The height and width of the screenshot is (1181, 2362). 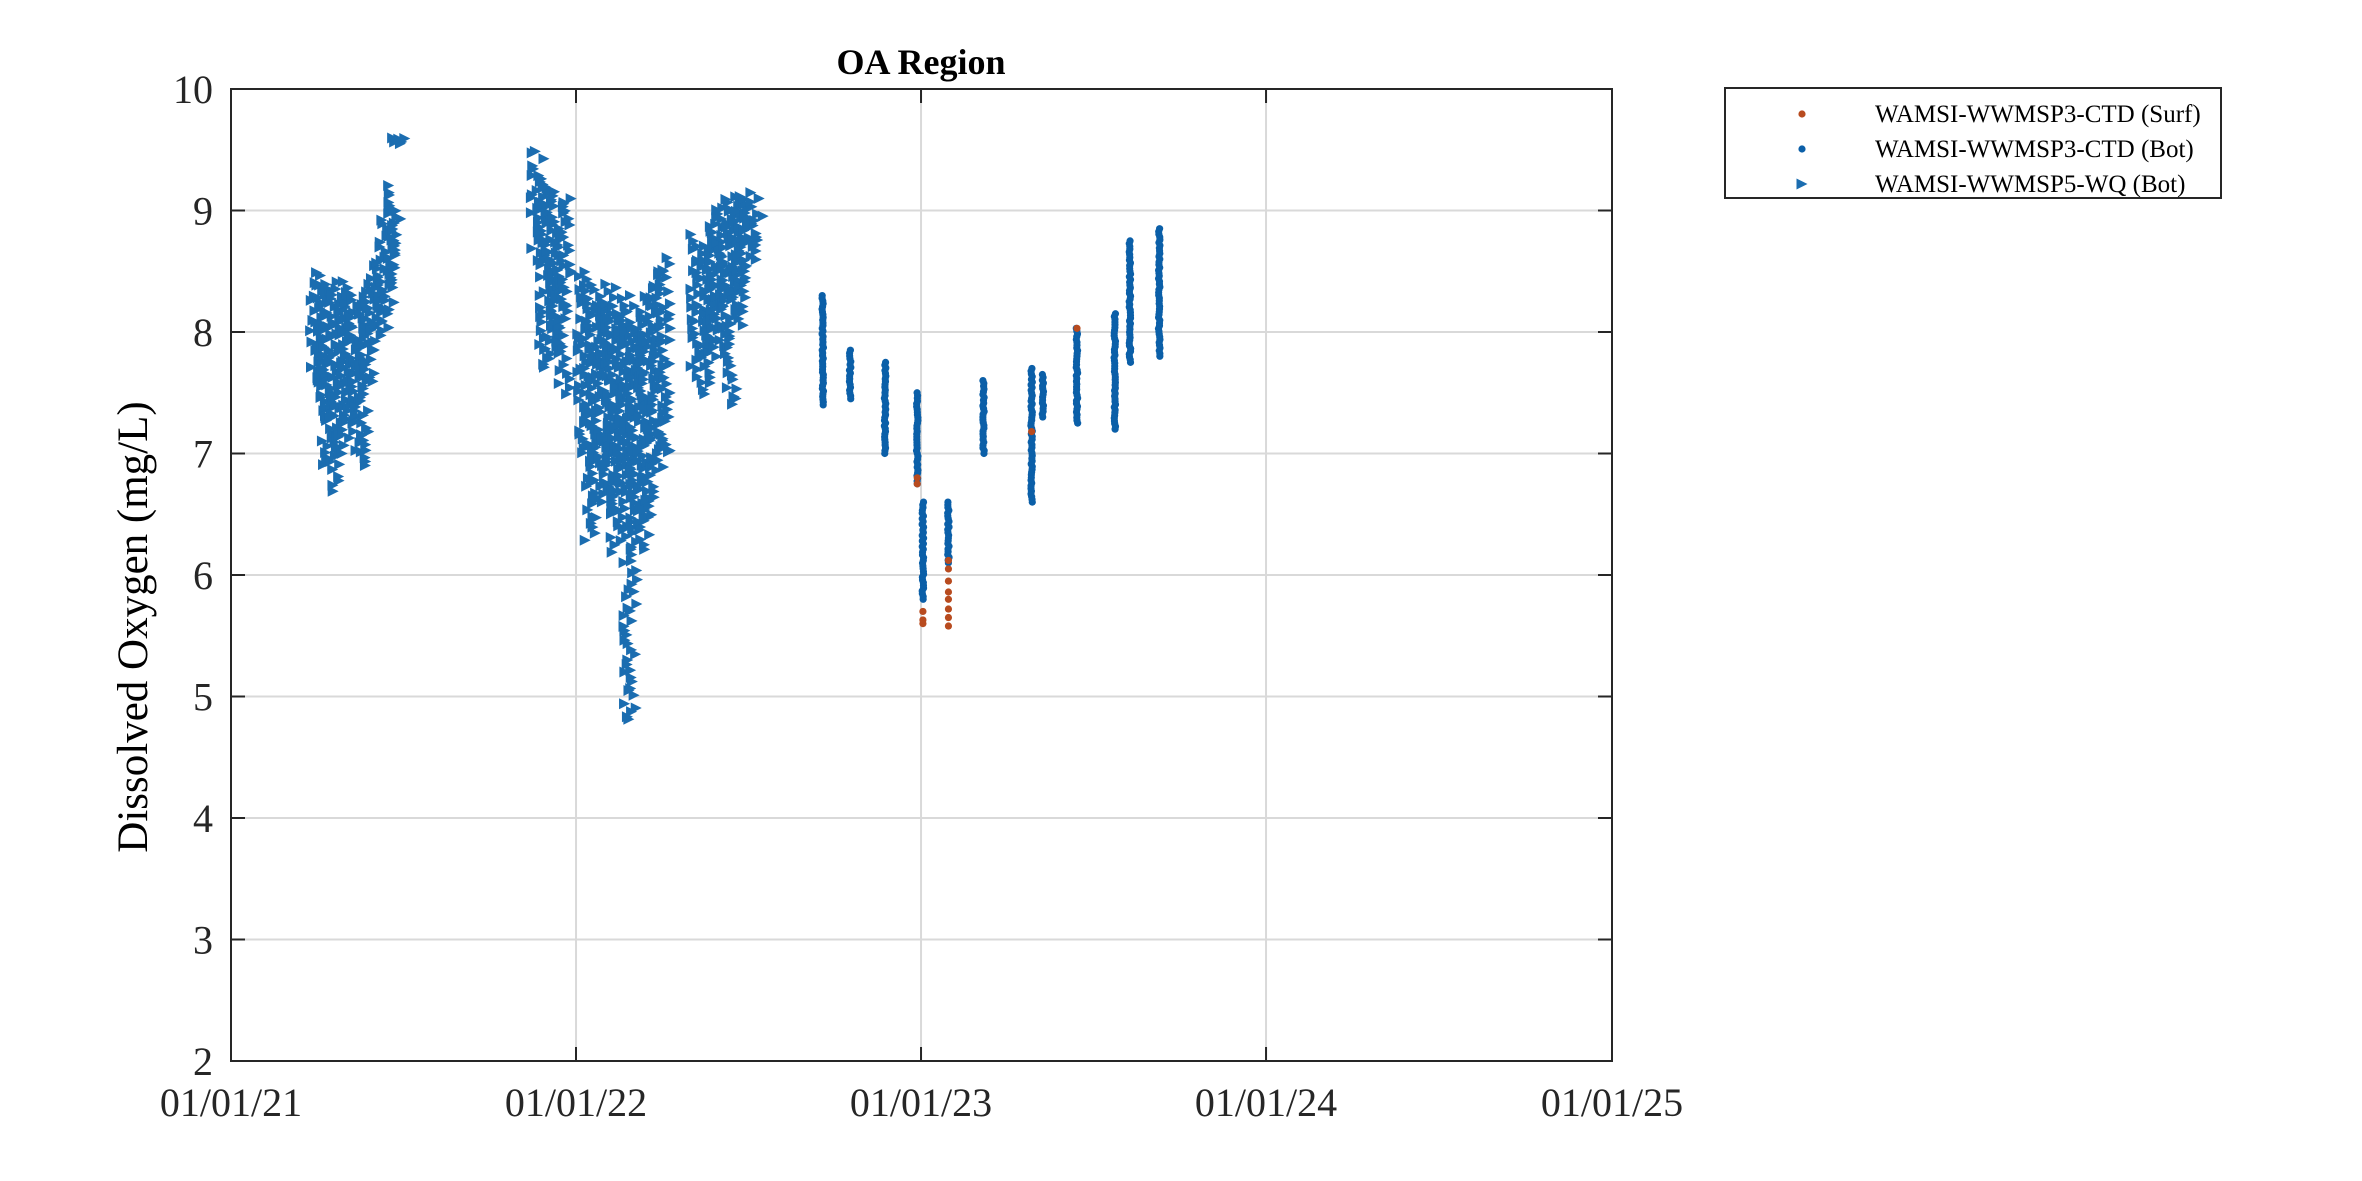 What do you see at coordinates (203, 211) in the screenshot?
I see `y-tick-label: 9` at bounding box center [203, 211].